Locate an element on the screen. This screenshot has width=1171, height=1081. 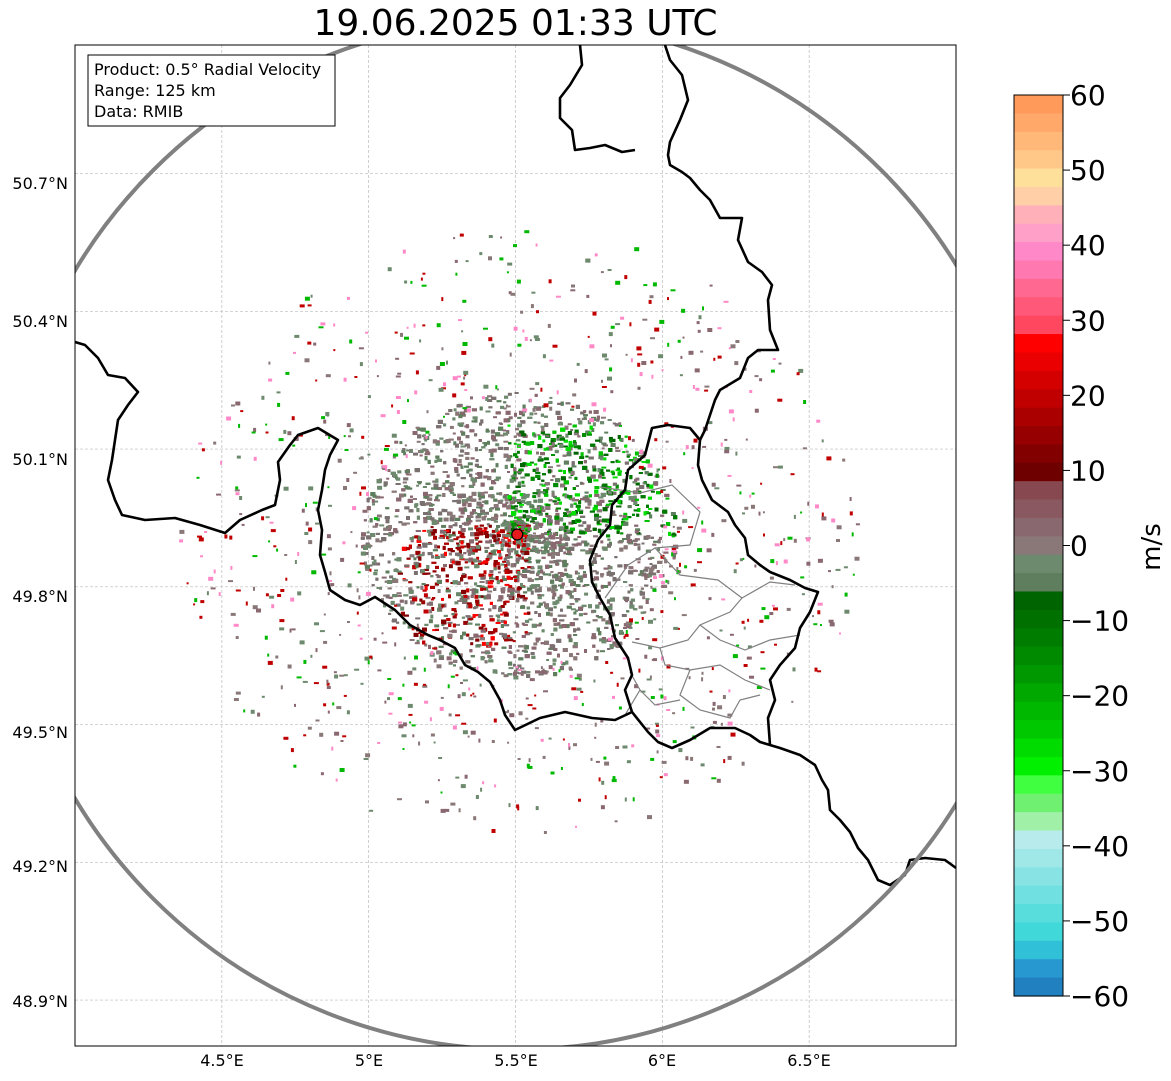
longitude-labels: 4.5°E 5°E 5.5°E 6°E 6.5°E is located at coordinates (515, 1060).